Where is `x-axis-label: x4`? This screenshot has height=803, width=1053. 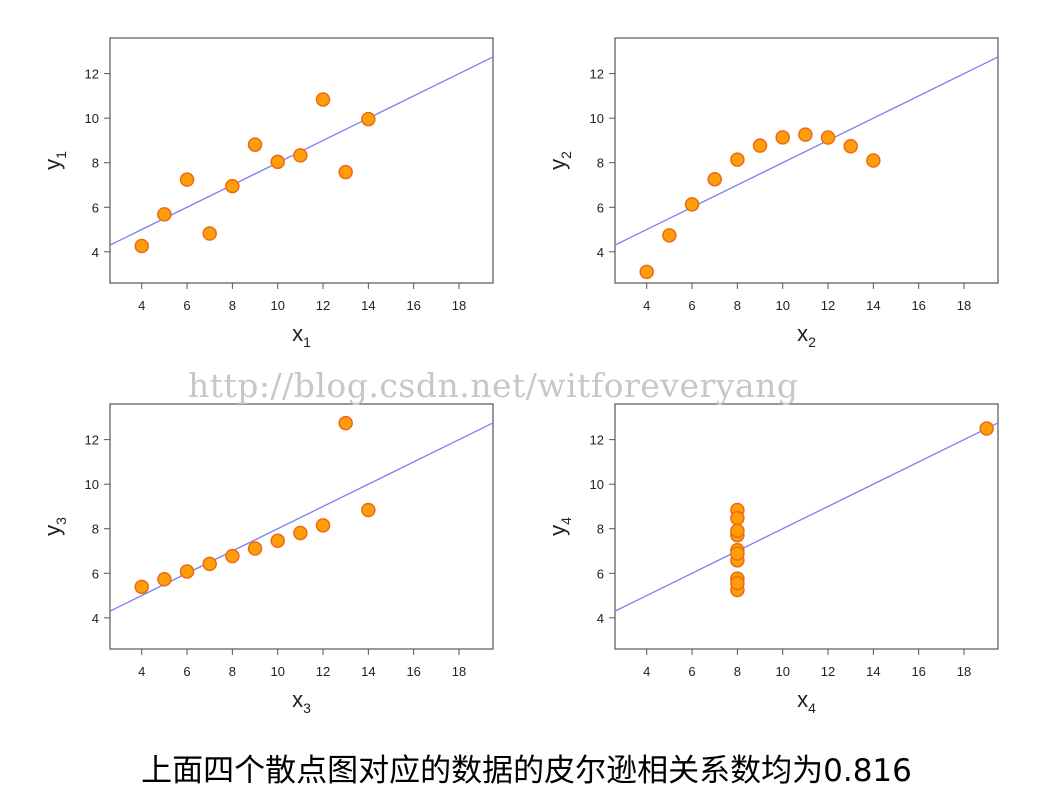
x-axis-label: x4 is located at coordinates (806, 701).